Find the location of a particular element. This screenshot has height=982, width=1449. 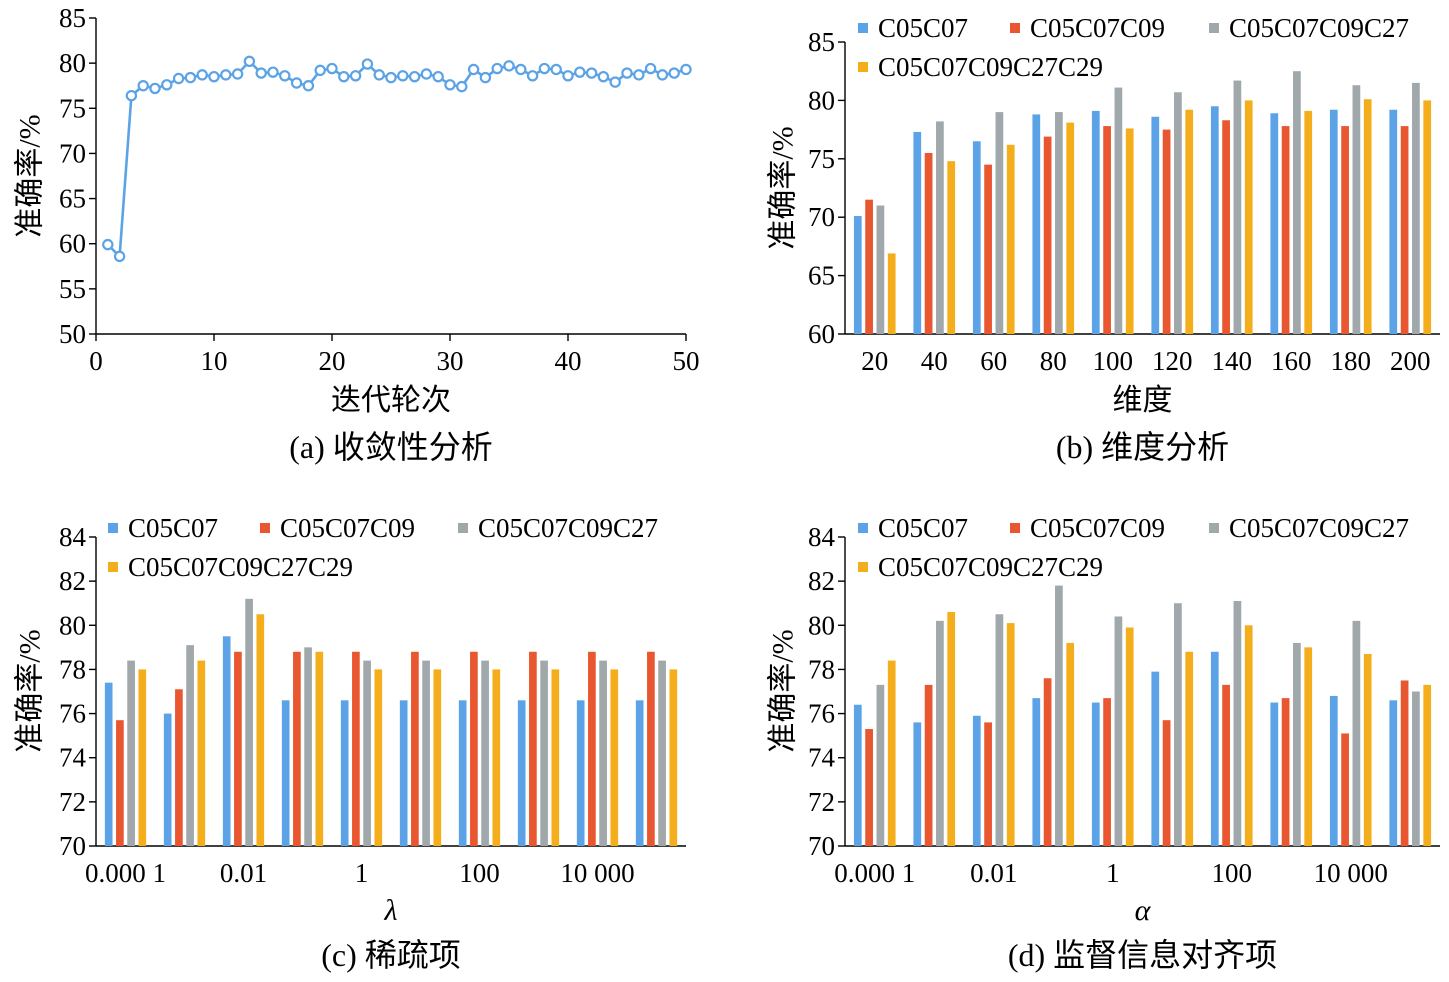

x-tick-label: 20 is located at coordinates (874, 361).